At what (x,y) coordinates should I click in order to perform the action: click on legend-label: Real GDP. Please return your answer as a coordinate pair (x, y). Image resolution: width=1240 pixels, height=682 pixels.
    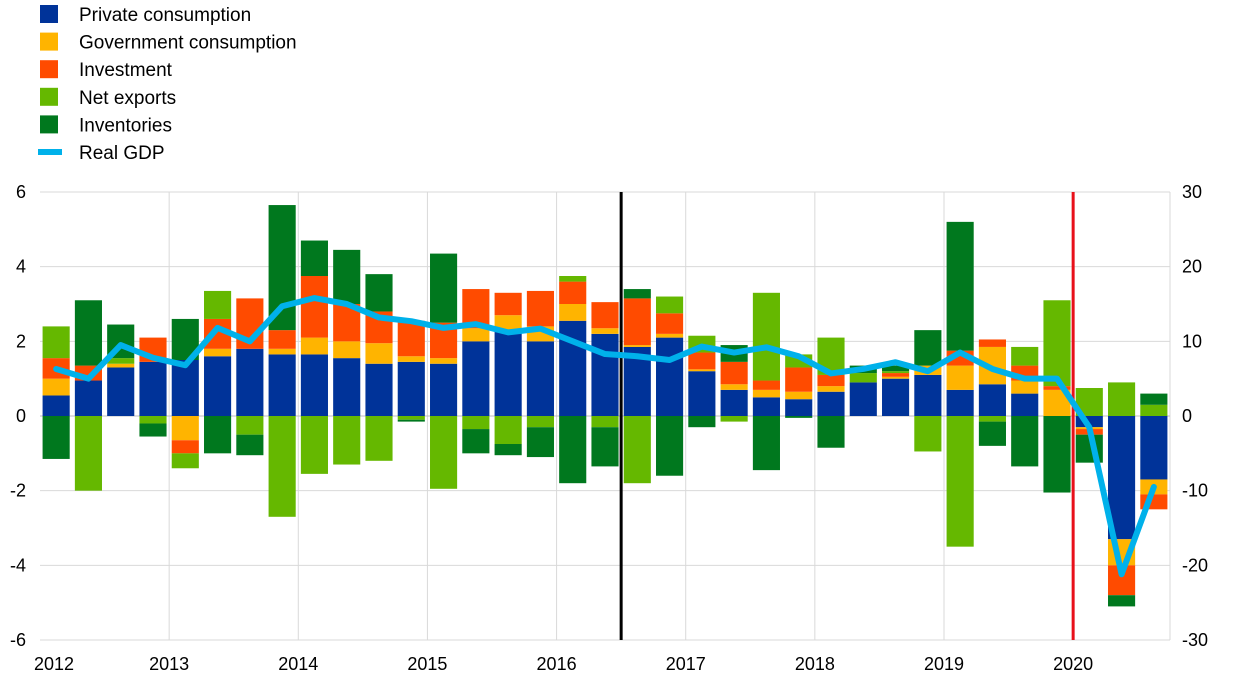
    Looking at the image, I should click on (122, 153).